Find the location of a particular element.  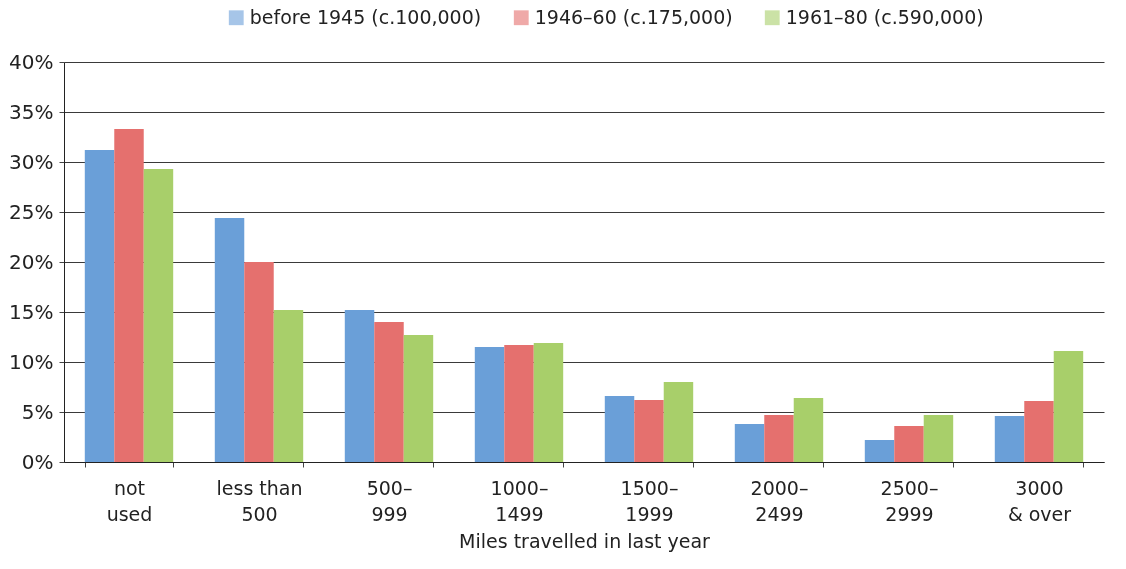

y-tick-label: 10% is located at coordinates (31, 361).